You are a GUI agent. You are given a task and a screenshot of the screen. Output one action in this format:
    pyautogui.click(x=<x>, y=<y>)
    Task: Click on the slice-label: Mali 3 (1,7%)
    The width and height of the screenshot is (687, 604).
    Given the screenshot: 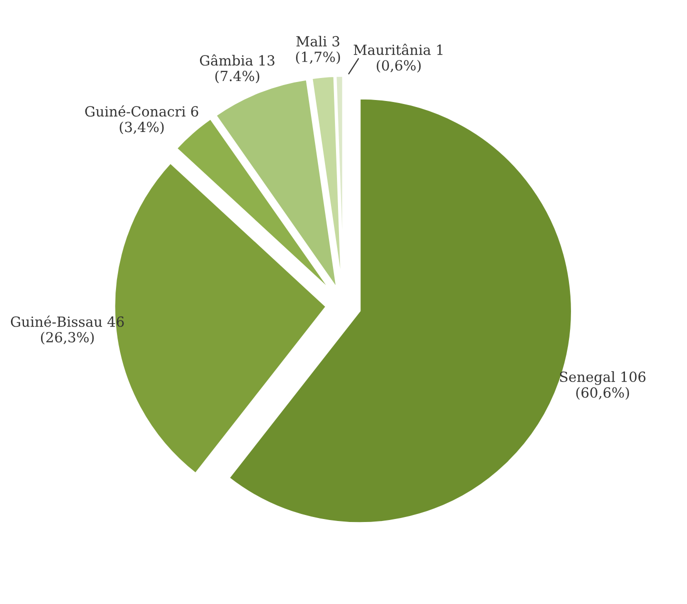 What is the action you would take?
    pyautogui.click(x=318, y=50)
    